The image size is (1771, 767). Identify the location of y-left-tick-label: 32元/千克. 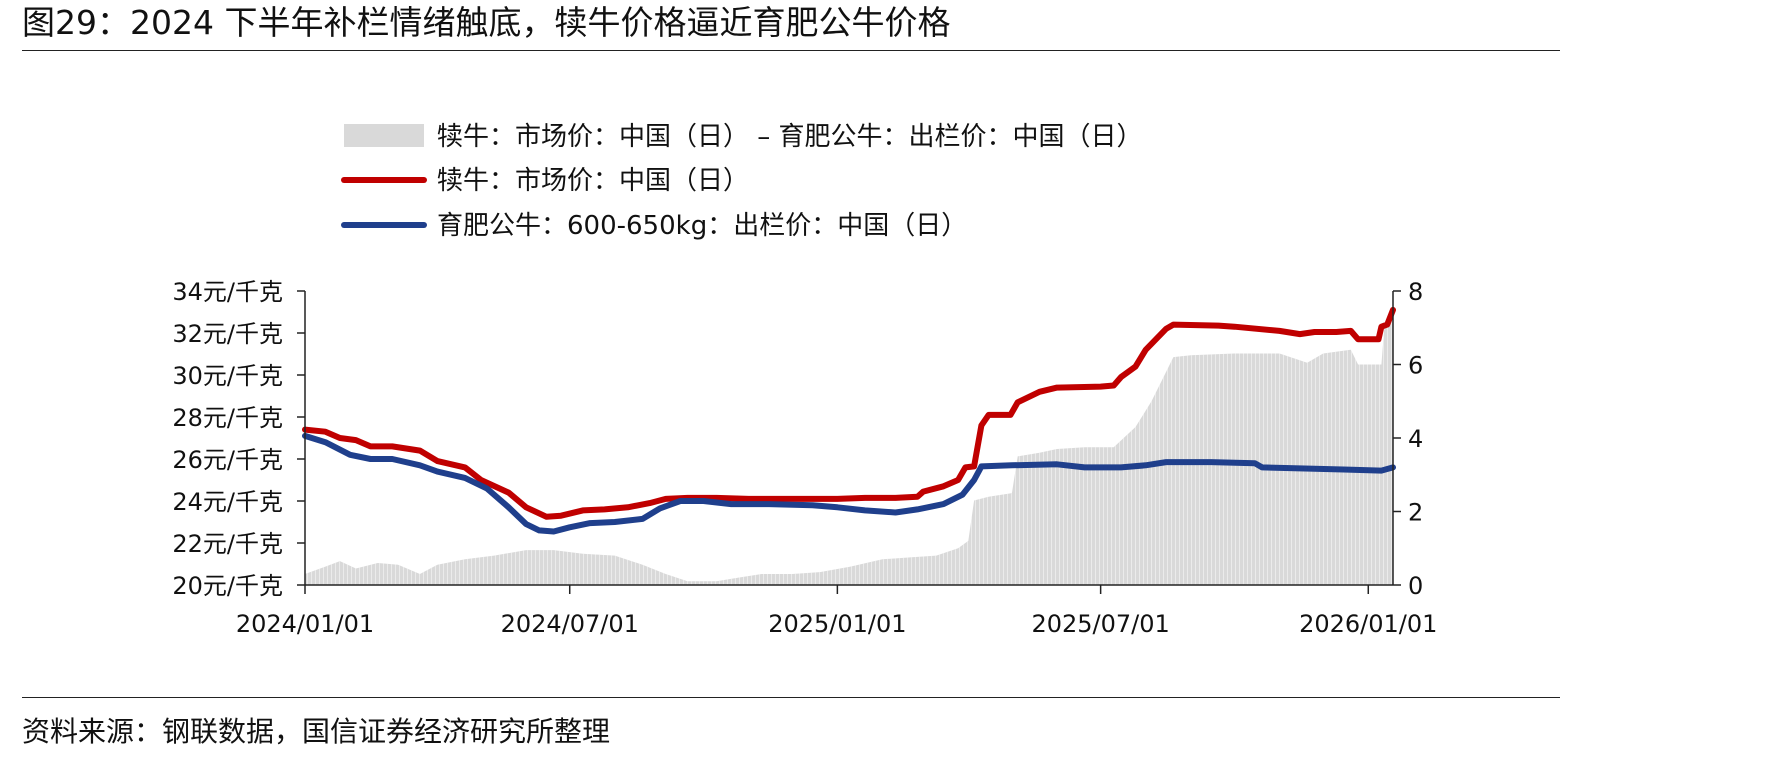
(227, 334).